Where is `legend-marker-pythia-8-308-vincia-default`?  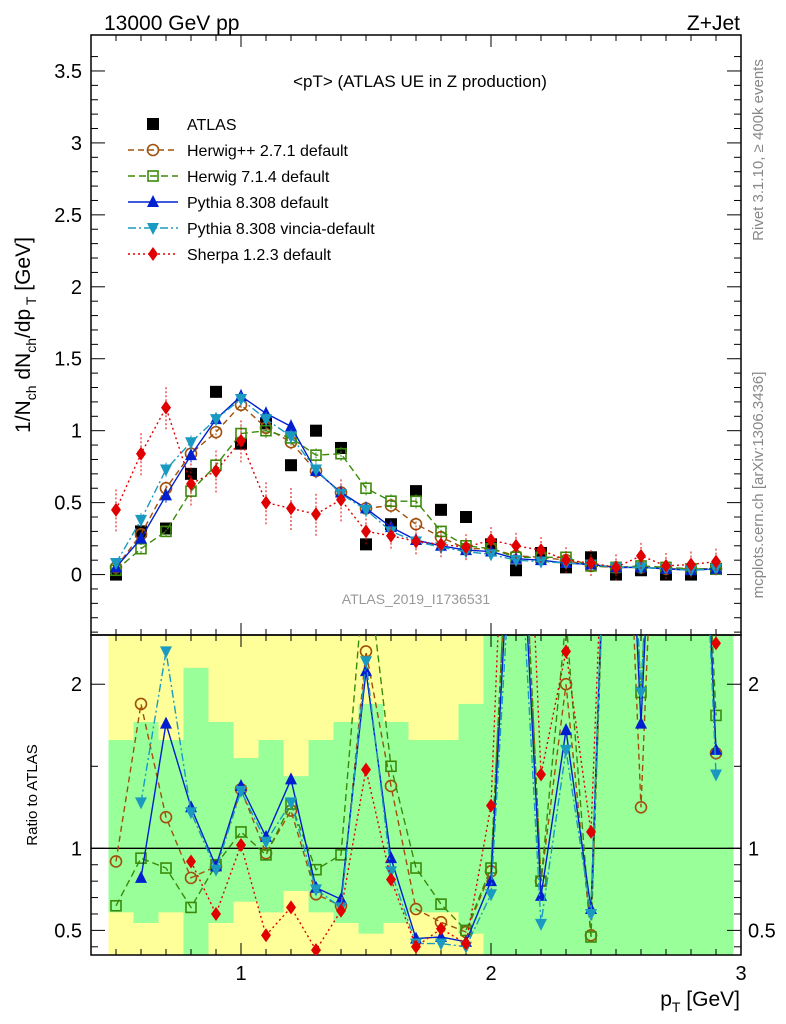 legend-marker-pythia-8-308-vincia-default is located at coordinates (153, 229).